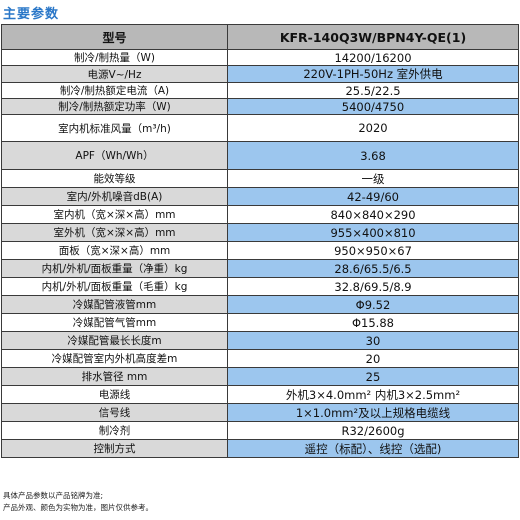 The height and width of the screenshot is (520, 520). I want to click on spec-label-cell: 冷媒配管最长长度m, so click(114, 340).